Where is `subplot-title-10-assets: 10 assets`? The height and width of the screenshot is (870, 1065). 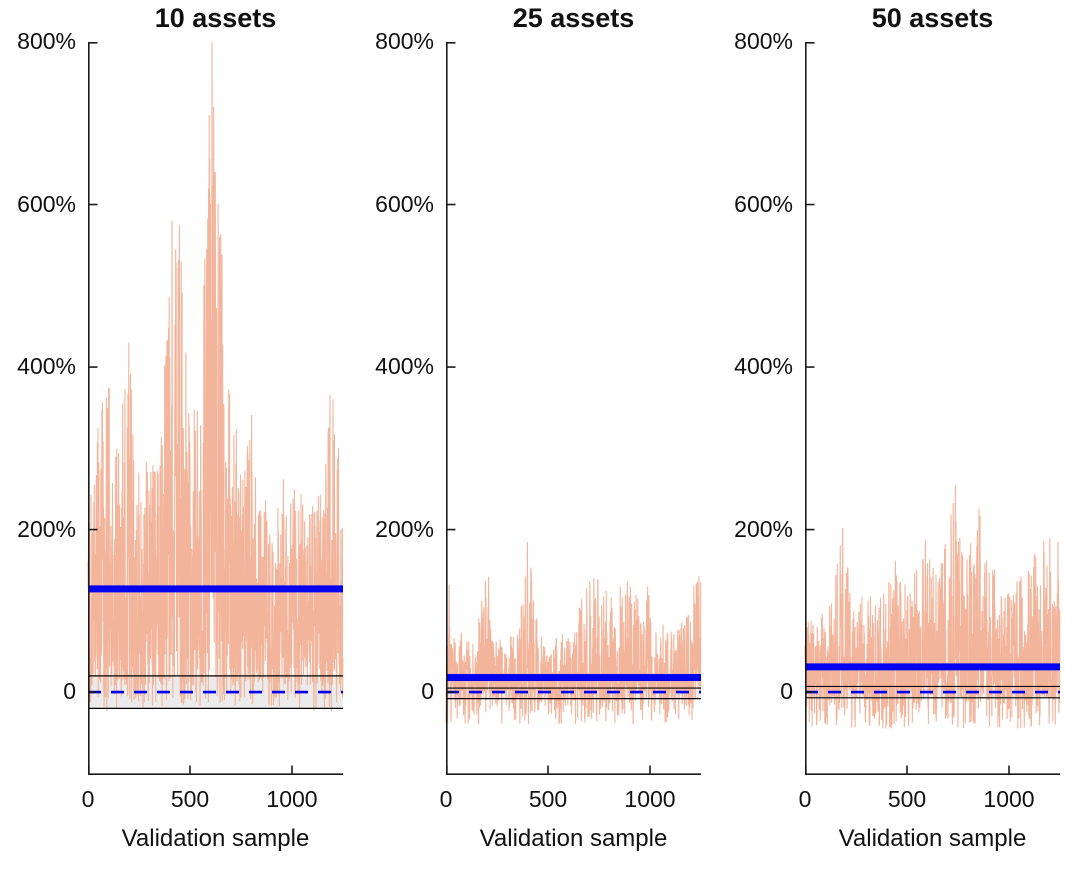
subplot-title-10-assets: 10 assets is located at coordinates (215, 18).